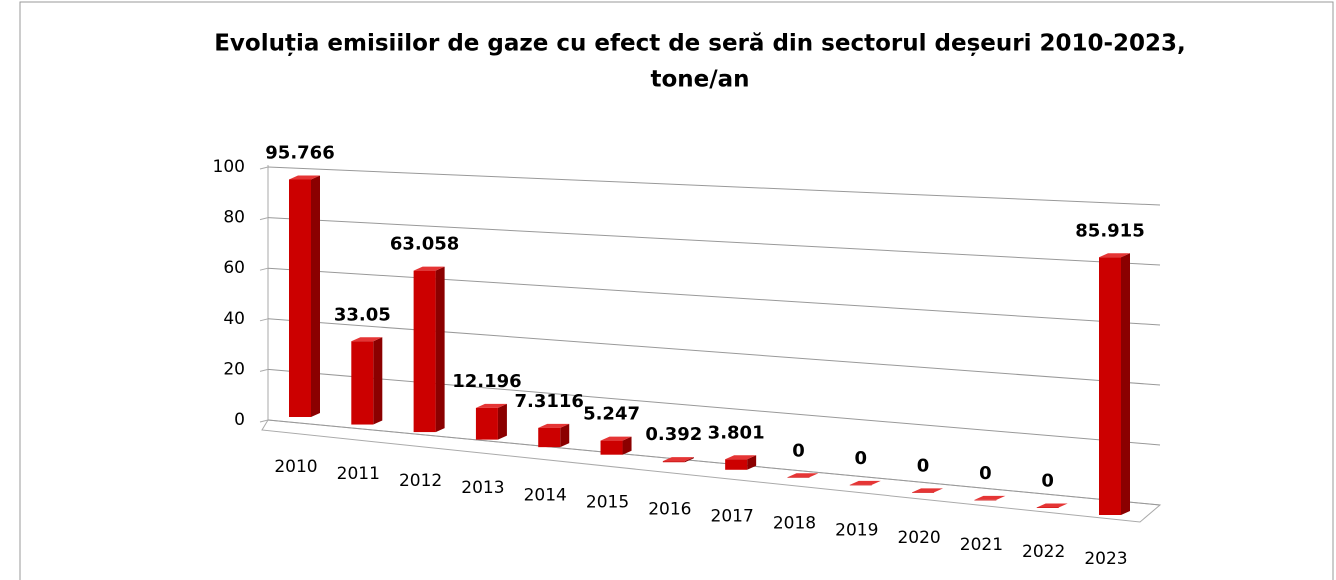  Describe the element at coordinates (607, 502) in the screenshot. I see `x-tick-label: 2015` at that location.